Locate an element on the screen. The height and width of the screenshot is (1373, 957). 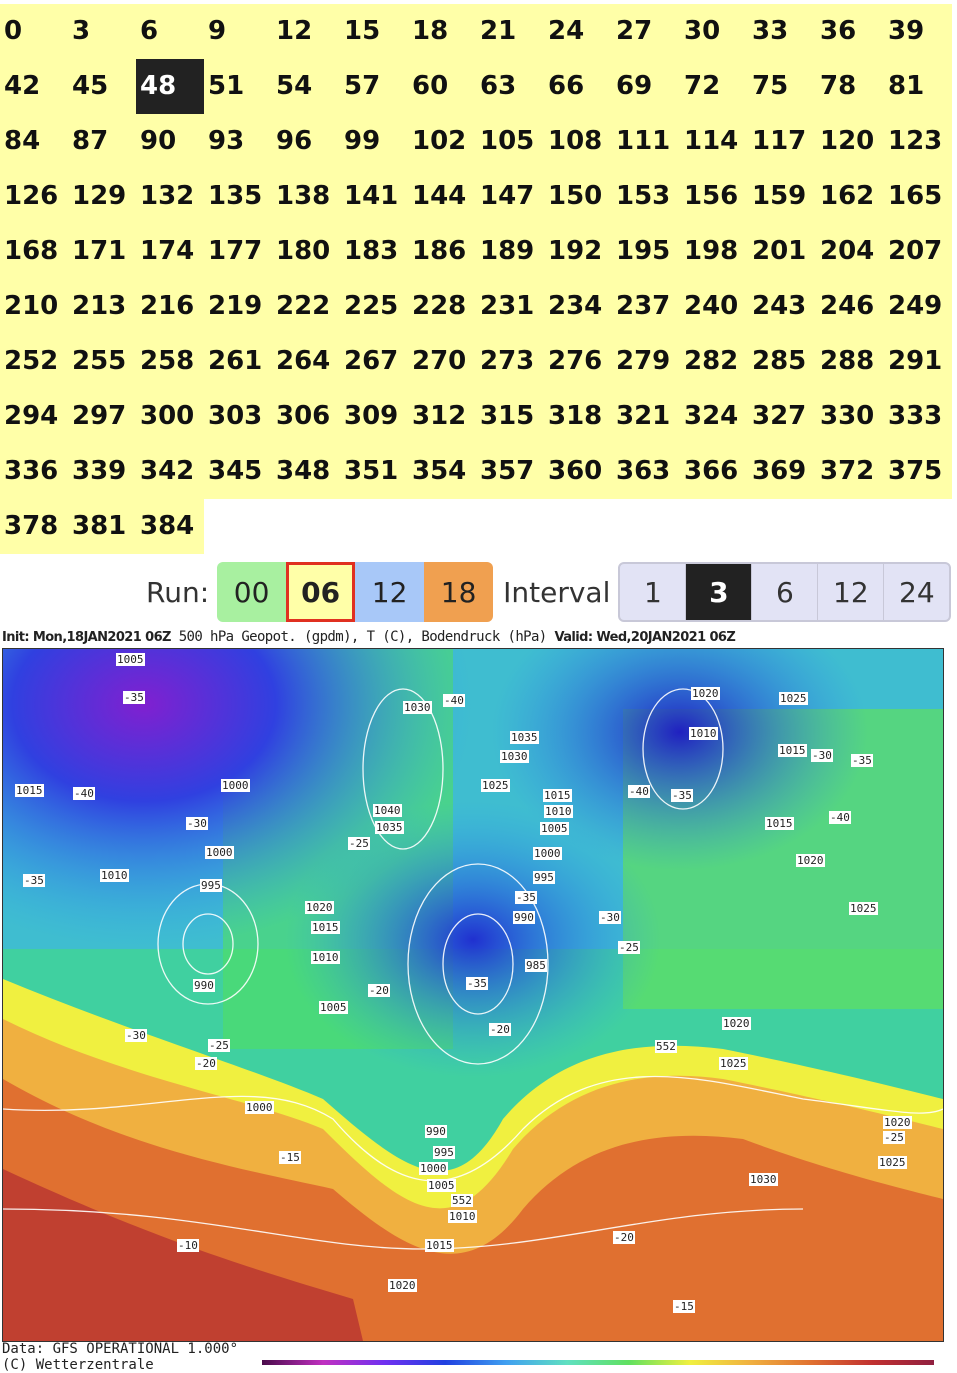
forecast-hour-18: 18 is located at coordinates (442, 31).